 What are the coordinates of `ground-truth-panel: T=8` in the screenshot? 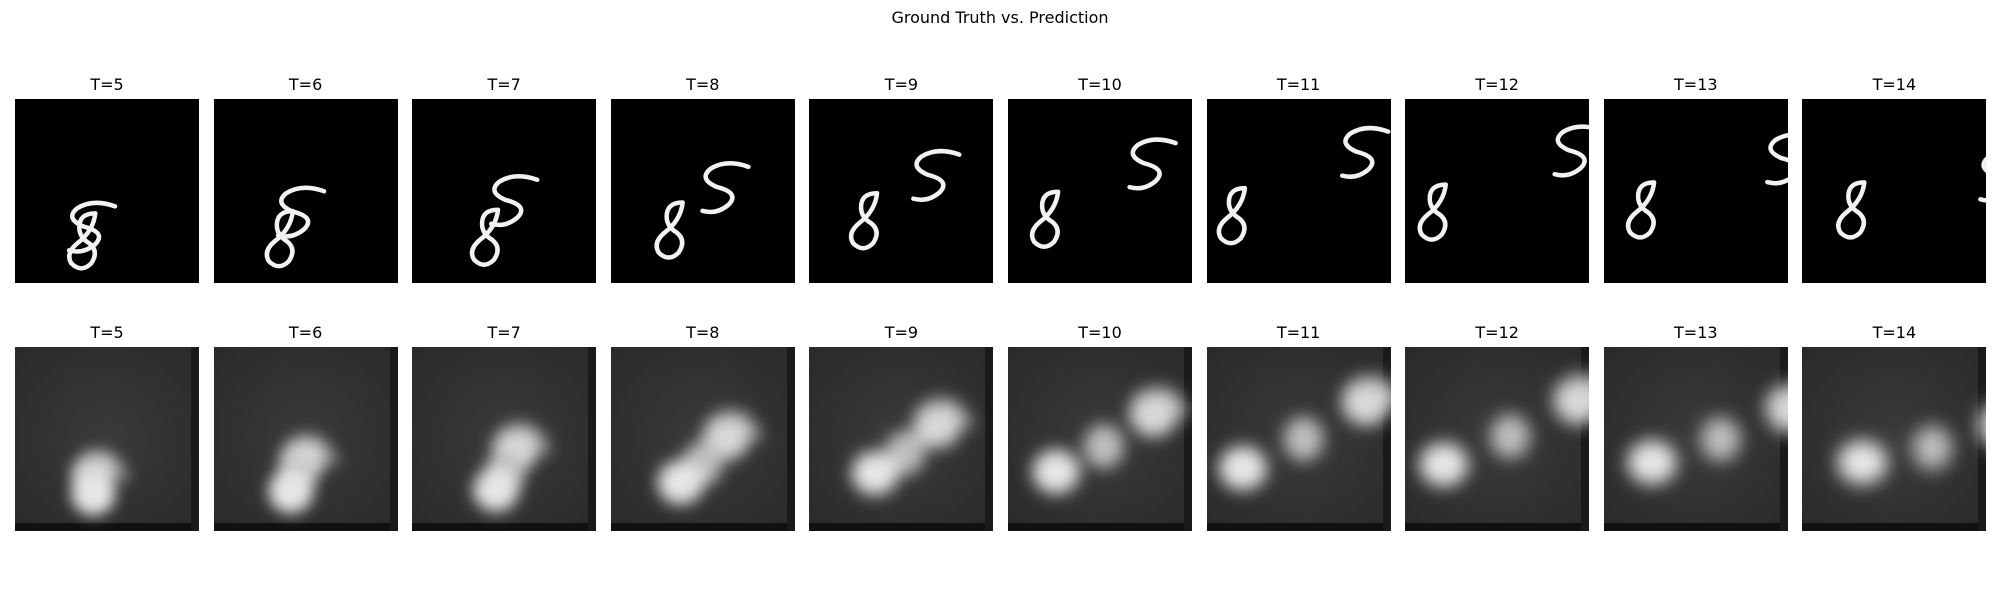 It's located at (702, 178).